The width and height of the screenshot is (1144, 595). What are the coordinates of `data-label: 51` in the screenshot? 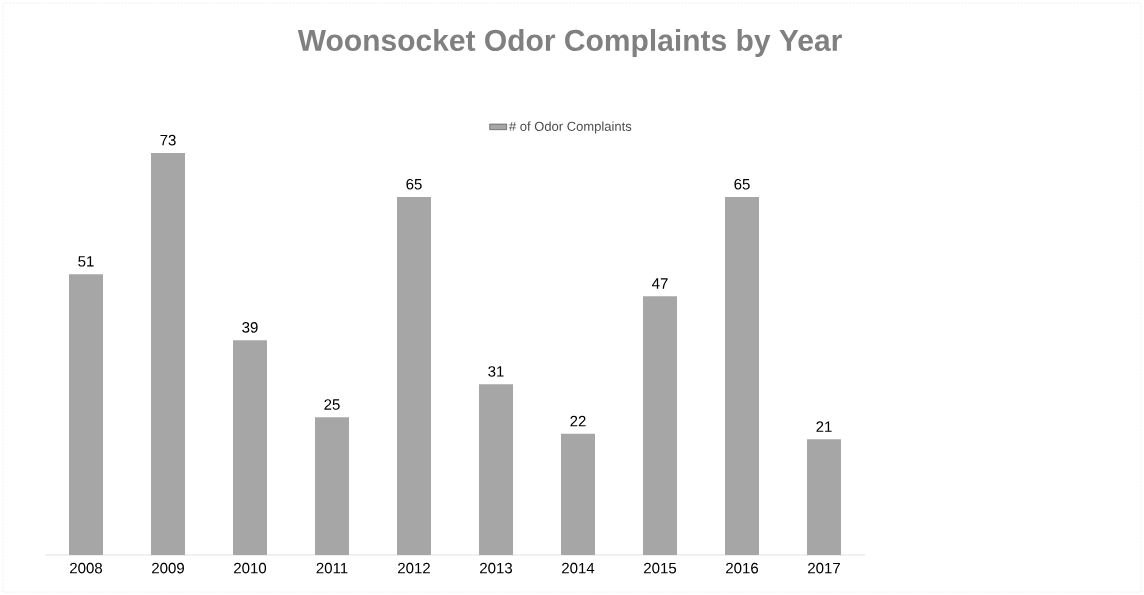 It's located at (86, 261).